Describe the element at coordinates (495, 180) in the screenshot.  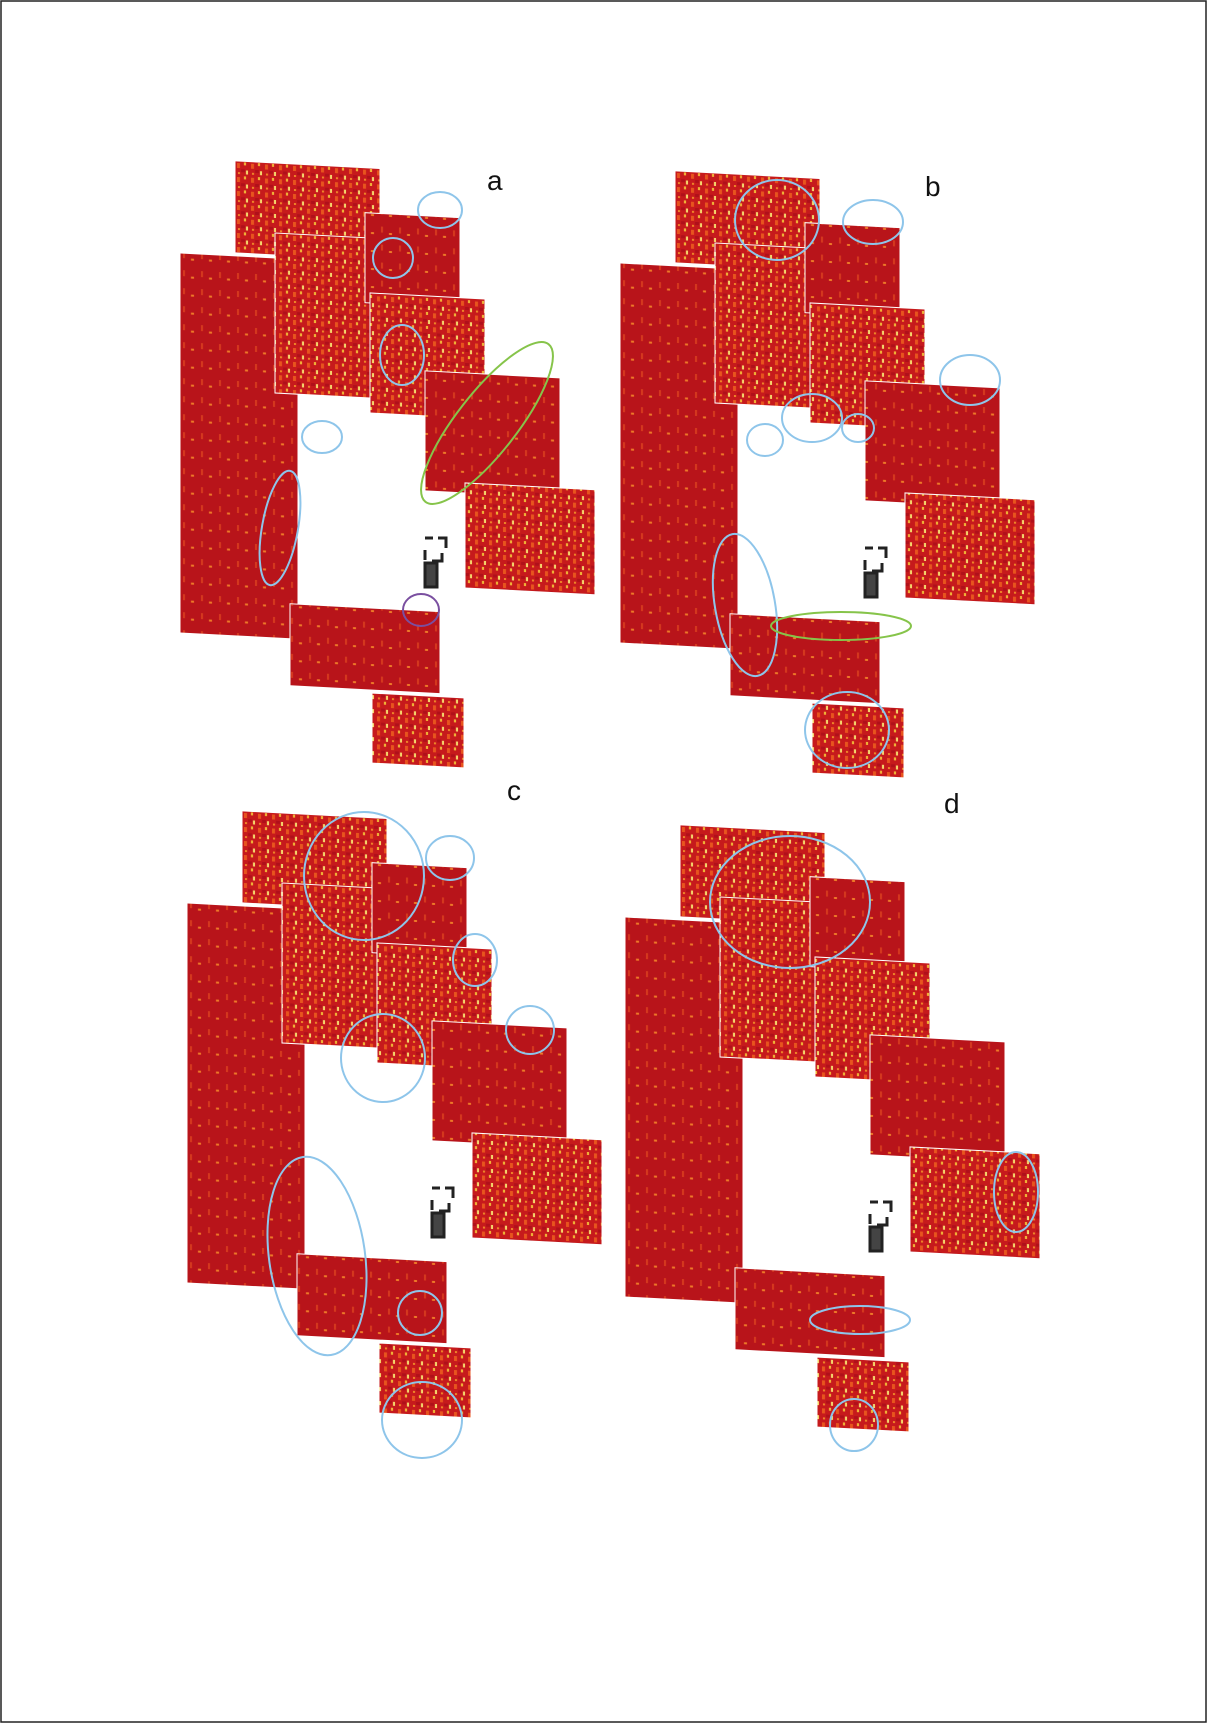
I see `panel-label: a` at that location.